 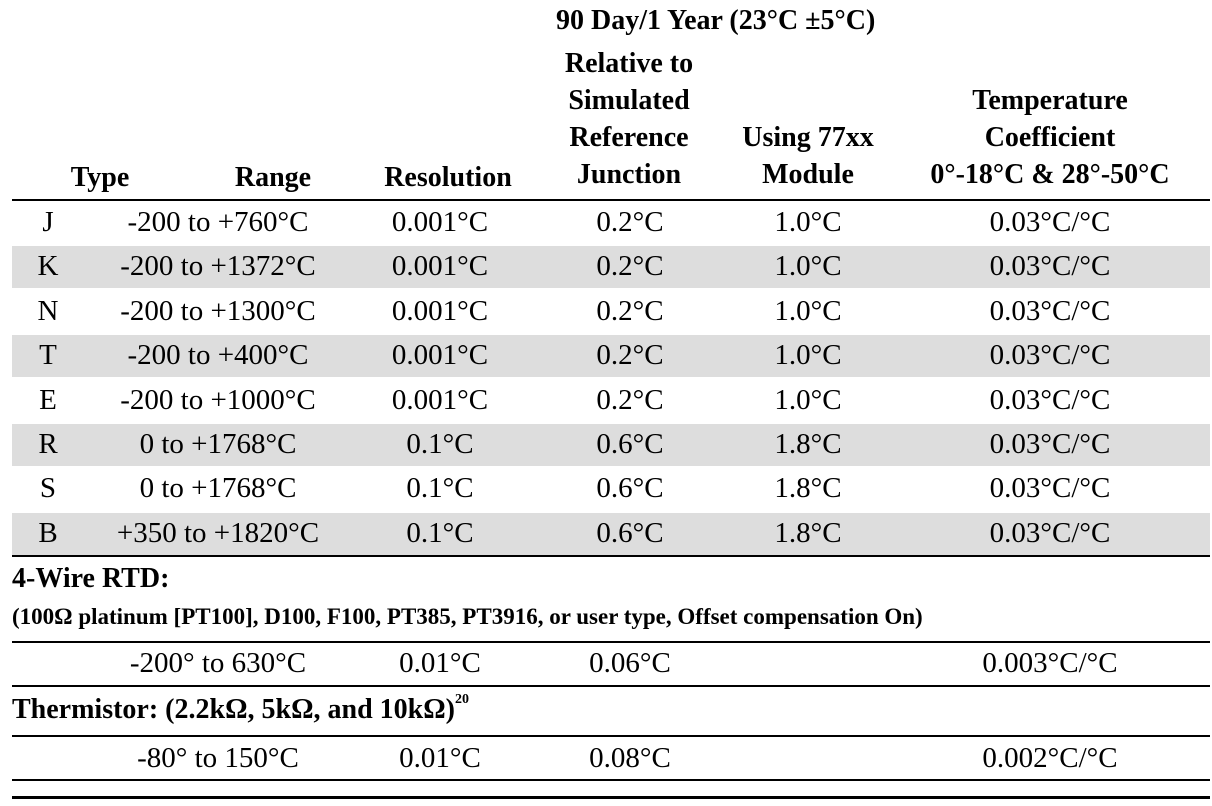 What do you see at coordinates (100, 177) in the screenshot?
I see `col-header-type: Type` at bounding box center [100, 177].